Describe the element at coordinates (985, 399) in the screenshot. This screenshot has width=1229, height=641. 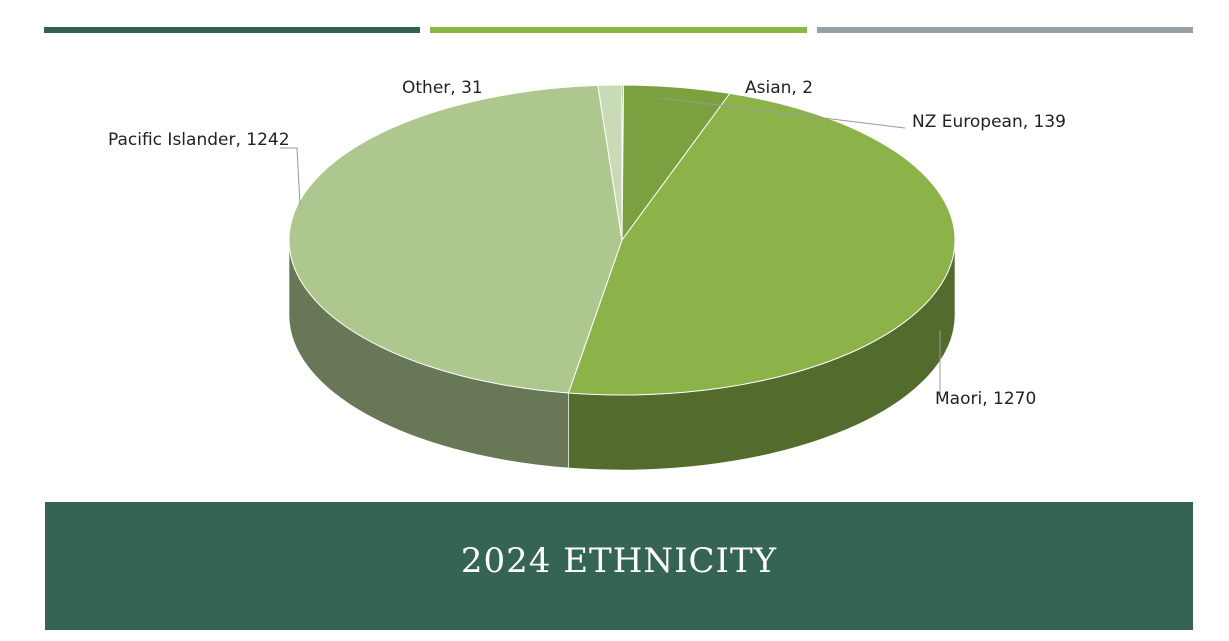
I see `data-label: Maori, 1270` at that location.